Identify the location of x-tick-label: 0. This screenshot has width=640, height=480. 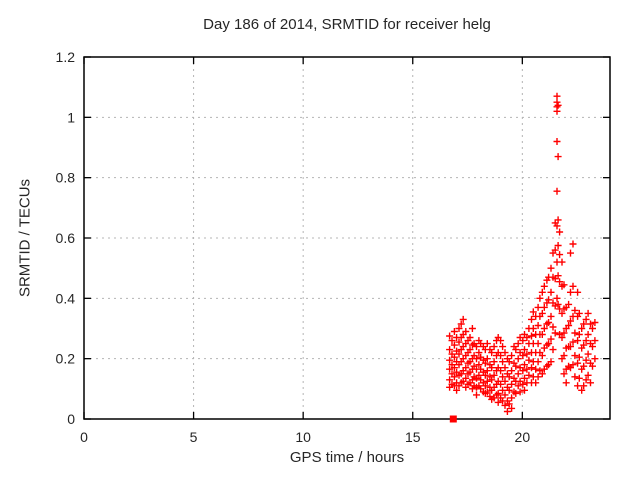
(84, 437).